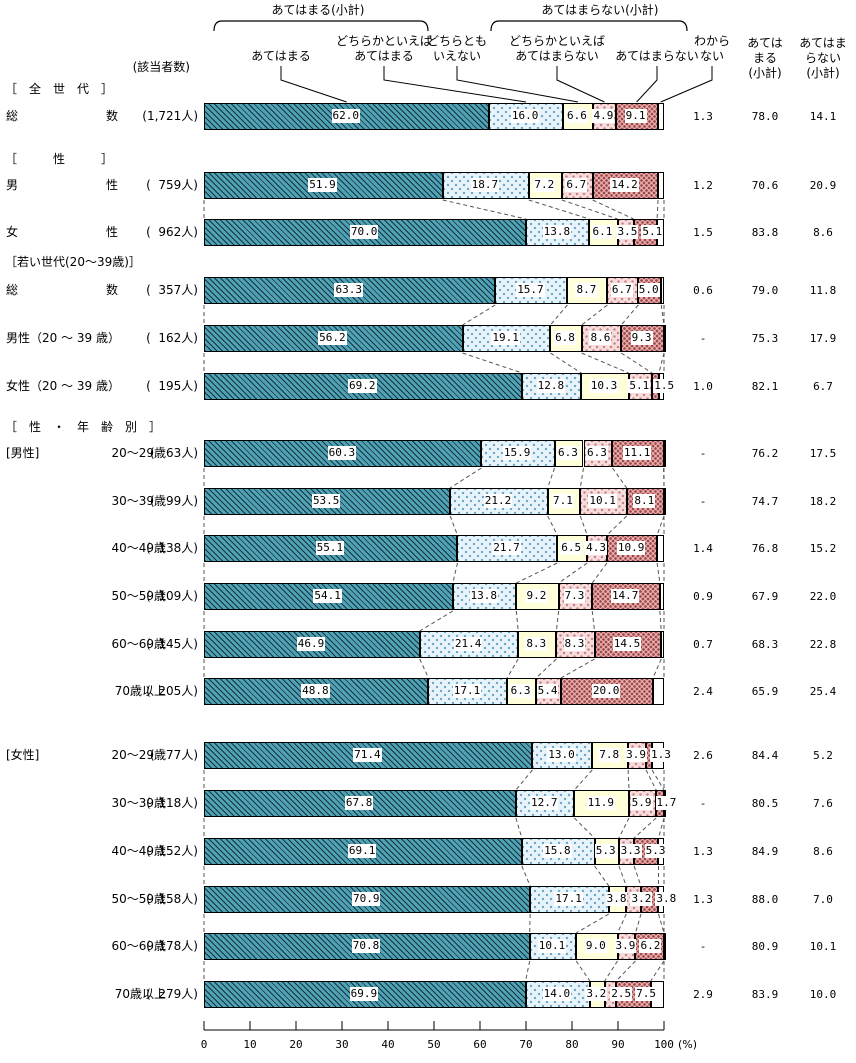 The height and width of the screenshot is (1063, 856). Describe the element at coordinates (457, 56) in the screenshot. I see `category-label-line: いえない` at that location.